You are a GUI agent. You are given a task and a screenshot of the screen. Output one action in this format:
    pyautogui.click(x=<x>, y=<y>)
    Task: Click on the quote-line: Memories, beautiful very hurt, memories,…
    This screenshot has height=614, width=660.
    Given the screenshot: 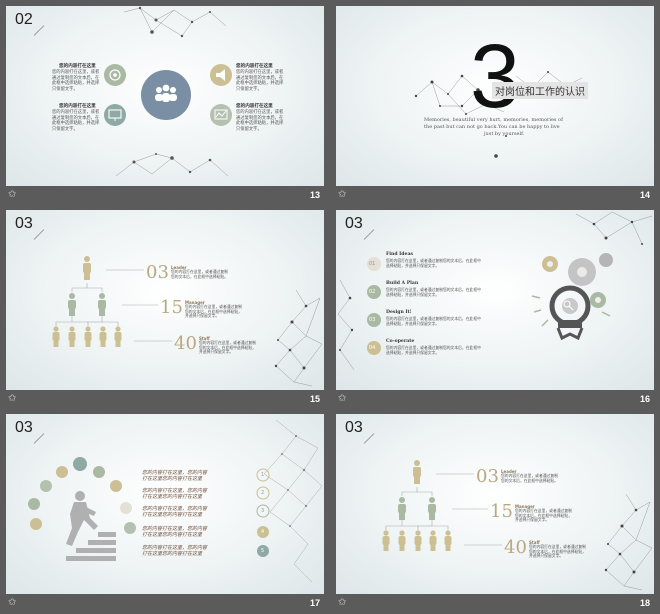 What is the action you would take?
    pyautogui.click(x=493, y=120)
    